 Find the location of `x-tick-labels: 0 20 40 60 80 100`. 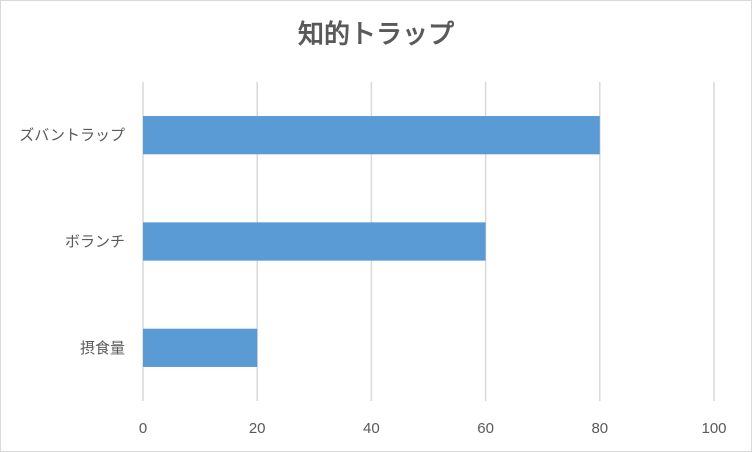

x-tick-labels: 0 20 40 60 80 100 is located at coordinates (433, 428).